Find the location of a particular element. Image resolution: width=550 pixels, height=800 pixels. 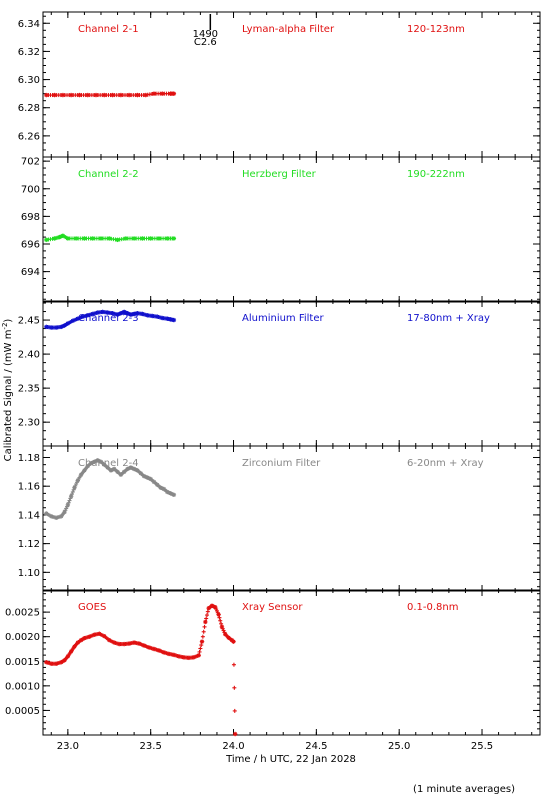

y-tick-label: 1.14 is located at coordinates (29, 515).